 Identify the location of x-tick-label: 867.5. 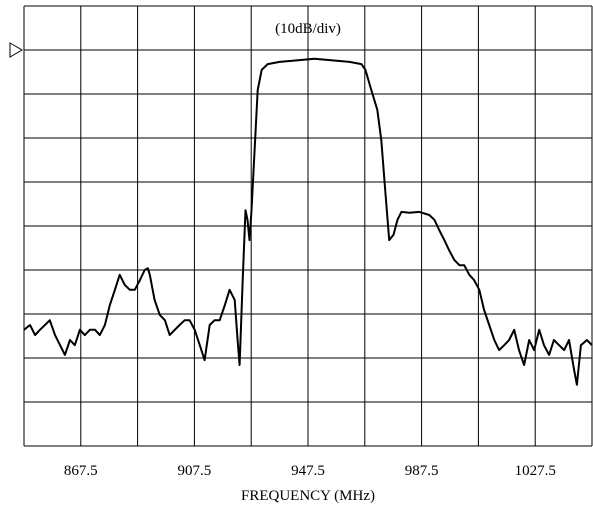
(81, 471).